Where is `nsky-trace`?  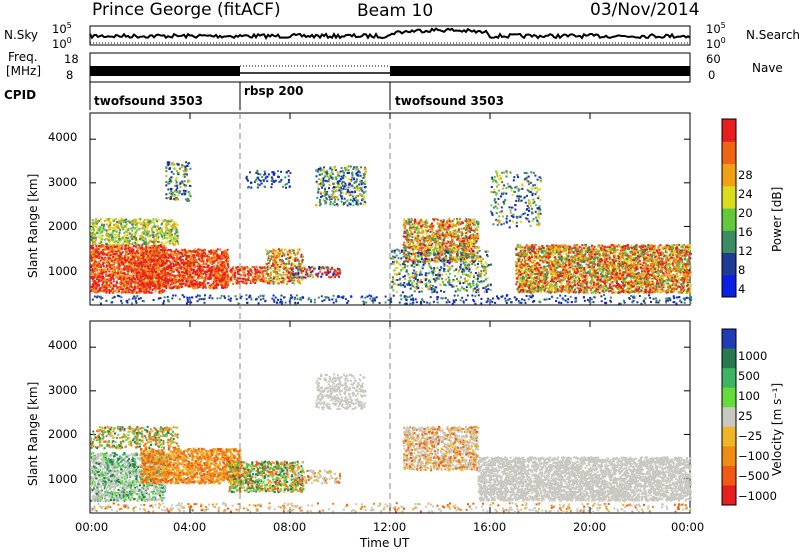 nsky-trace is located at coordinates (390, 33).